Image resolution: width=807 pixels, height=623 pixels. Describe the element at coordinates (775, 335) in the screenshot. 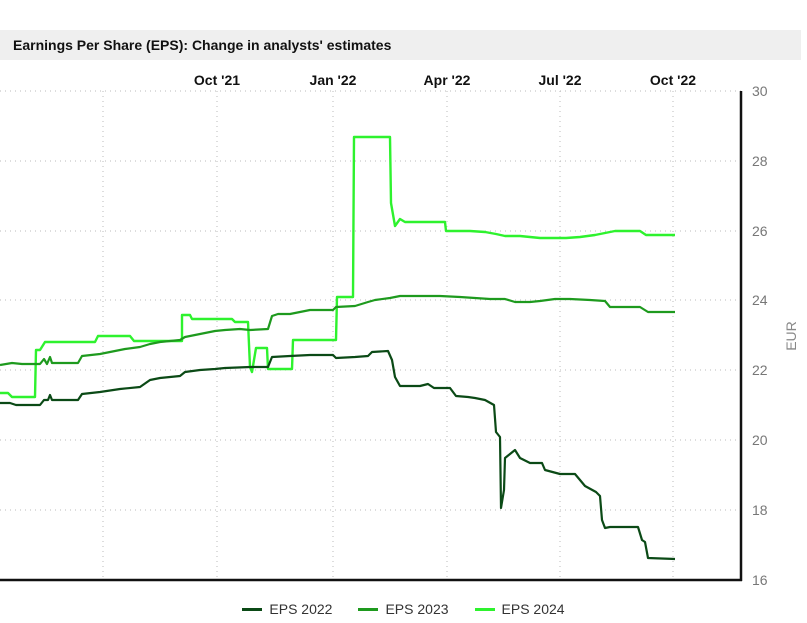

I see `y-axis-labels: 30 28 26 24 22 20 18 16 EUR` at that location.